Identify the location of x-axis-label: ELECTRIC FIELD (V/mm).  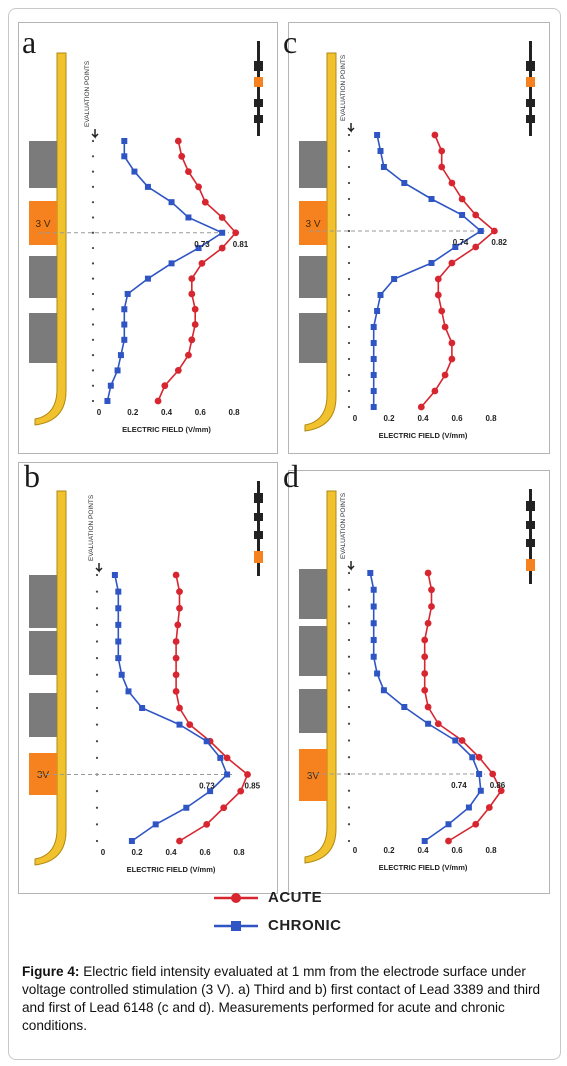
(423, 867).